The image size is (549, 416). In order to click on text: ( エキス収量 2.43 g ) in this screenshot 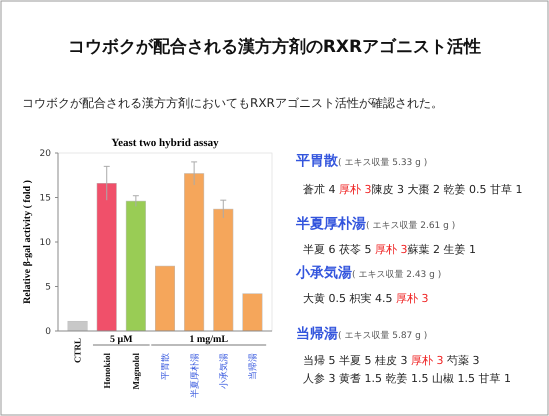, I will do `click(397, 274)`.